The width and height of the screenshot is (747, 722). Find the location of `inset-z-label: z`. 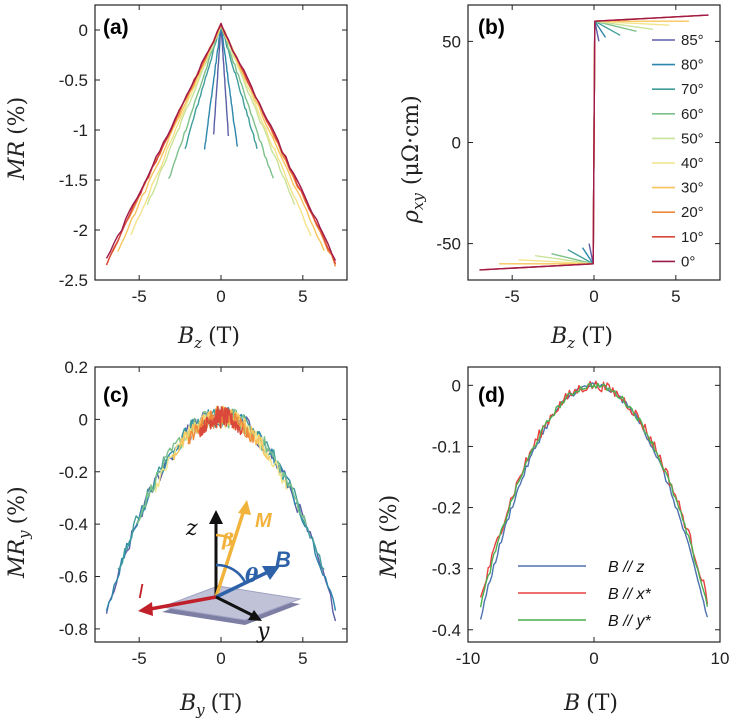

inset-z-label: z is located at coordinates (191, 528).